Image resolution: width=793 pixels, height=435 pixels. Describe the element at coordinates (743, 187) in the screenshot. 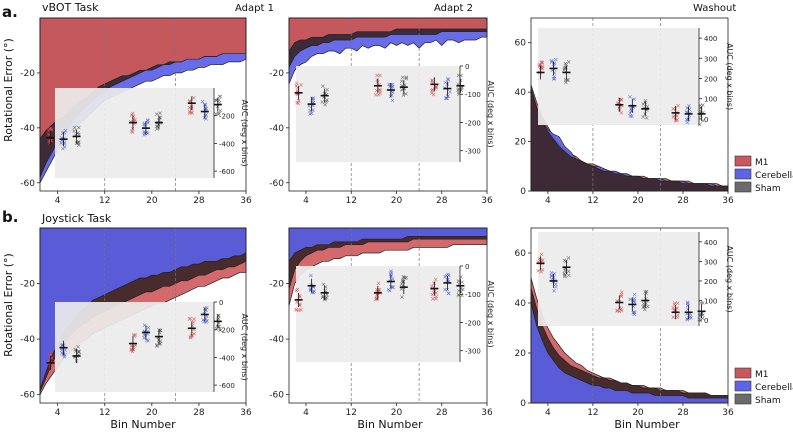

I see `legend-swatch-sham` at that location.